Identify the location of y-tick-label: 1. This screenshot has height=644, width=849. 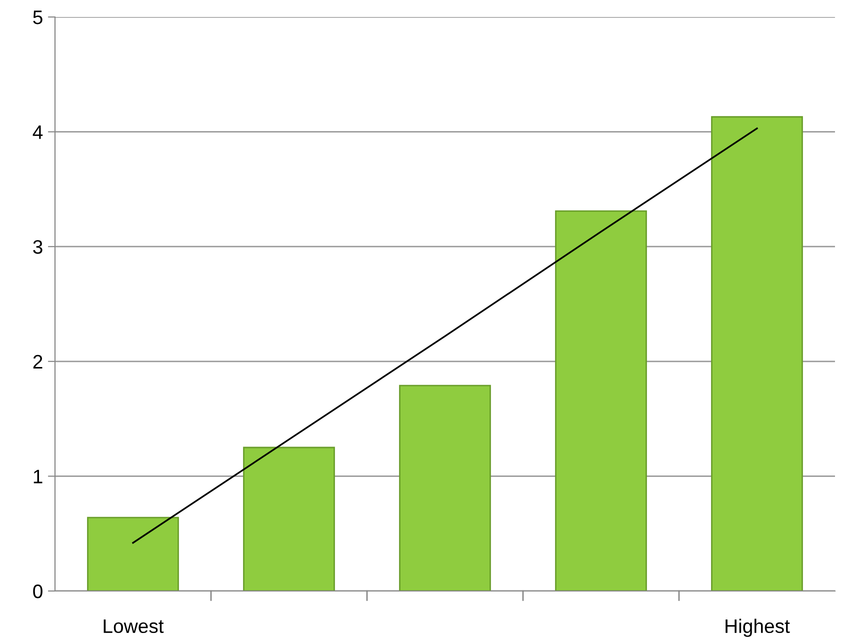
(38, 477).